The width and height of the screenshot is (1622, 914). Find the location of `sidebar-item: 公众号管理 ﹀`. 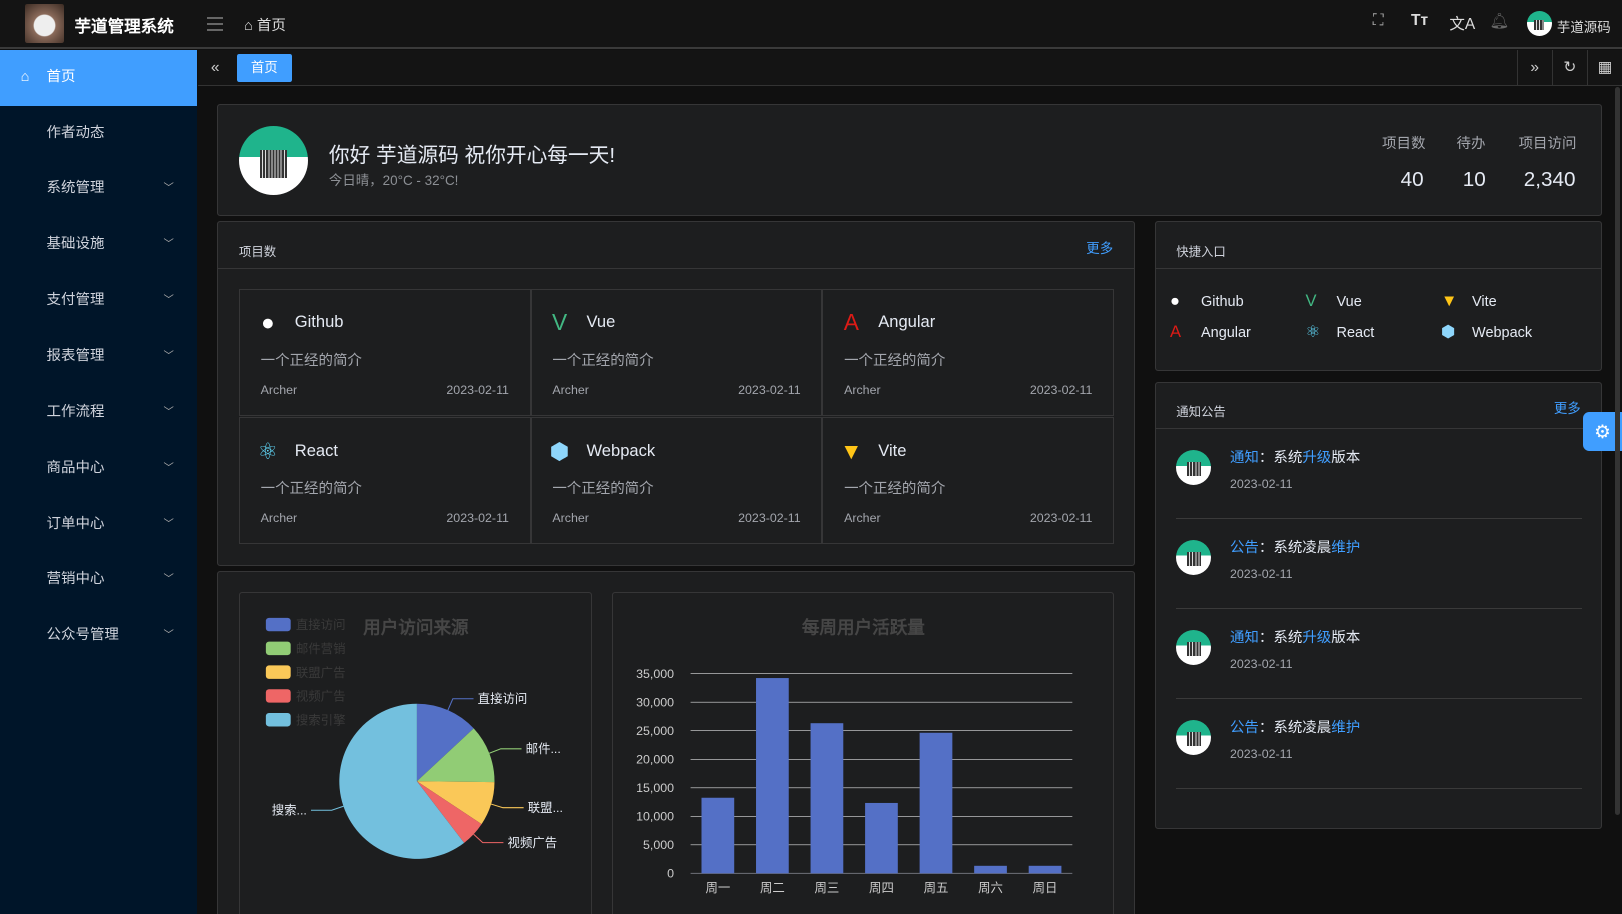

sidebar-item: 公众号管理 ﹀ is located at coordinates (98, 636).